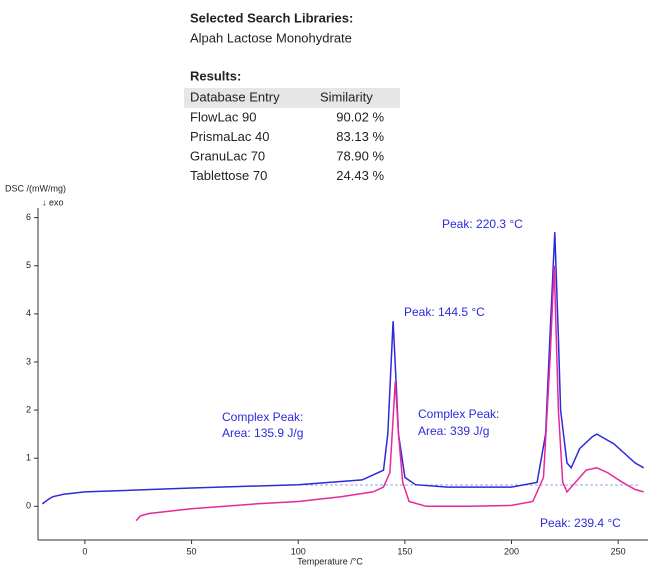 The image size is (663, 568). I want to click on results-title: Results:, so click(215, 75).